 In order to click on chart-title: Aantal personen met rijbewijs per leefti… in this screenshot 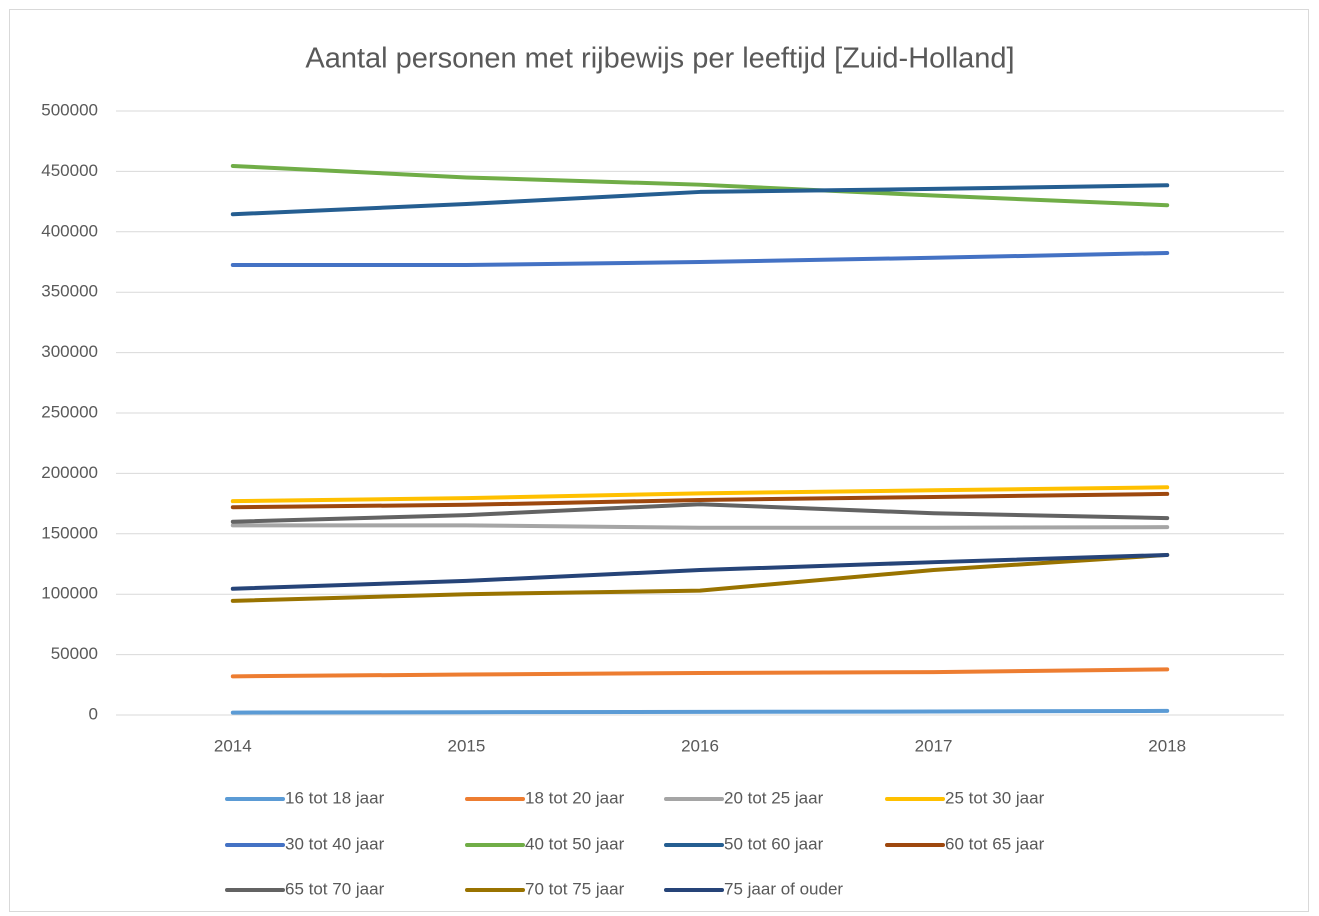, I will do `click(659, 59)`.